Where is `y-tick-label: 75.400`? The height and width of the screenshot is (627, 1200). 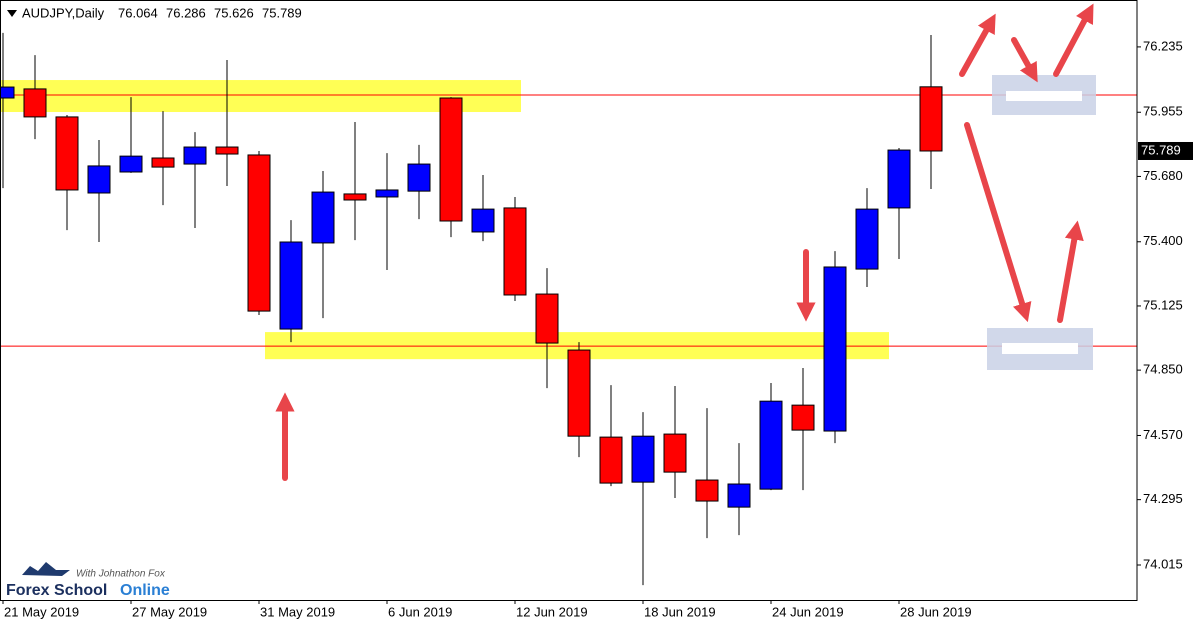
y-tick-label: 75.400 is located at coordinates (1163, 240).